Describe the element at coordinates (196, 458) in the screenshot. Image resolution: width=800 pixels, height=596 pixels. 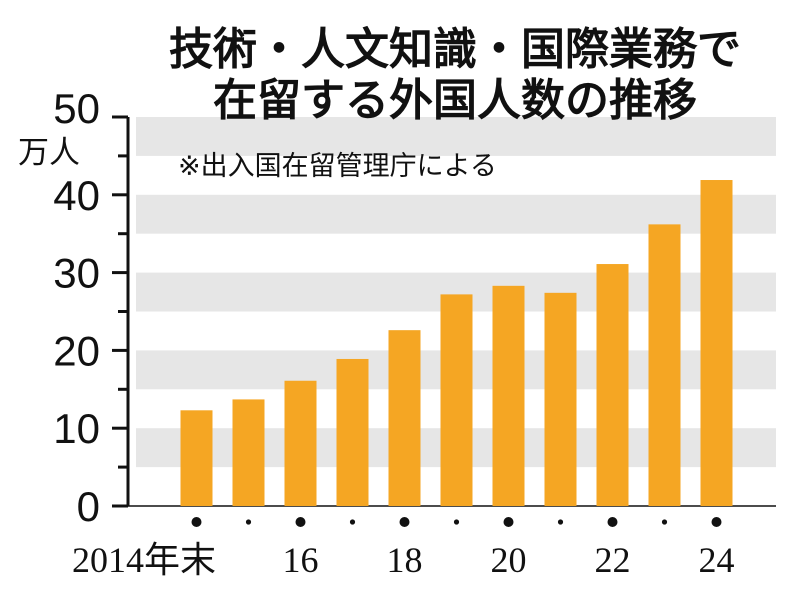
I see `bar-2014` at that location.